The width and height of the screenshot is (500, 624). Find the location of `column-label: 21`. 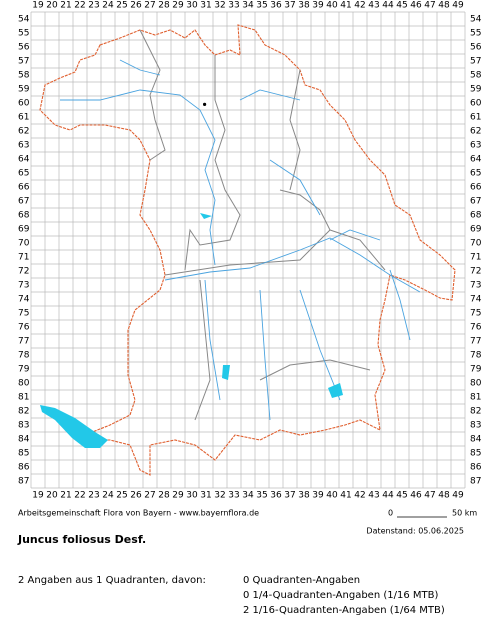

column-label: 21 is located at coordinates (65, 6).